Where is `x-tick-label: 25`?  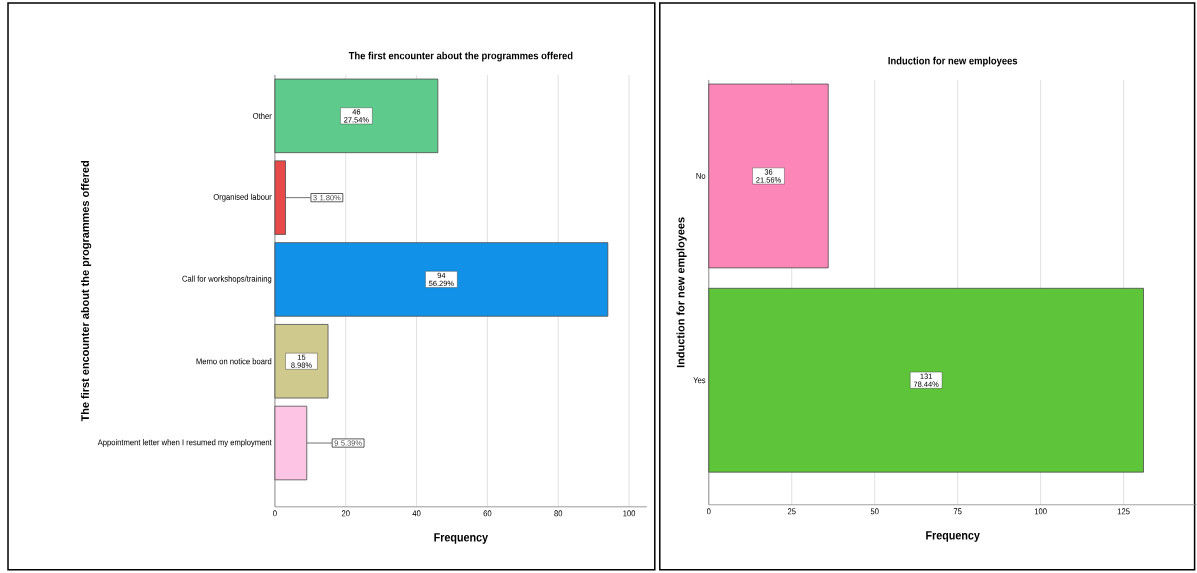 x-tick-label: 25 is located at coordinates (791, 511).